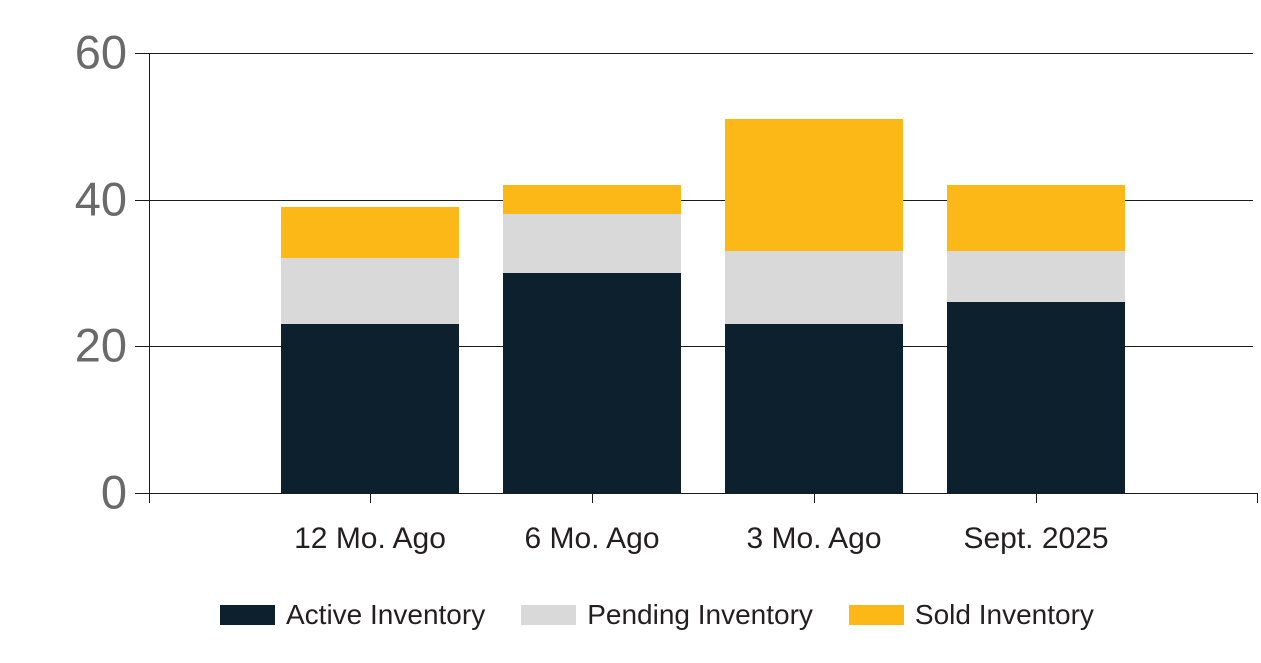 This screenshot has height=663, width=1261. What do you see at coordinates (700, 614) in the screenshot?
I see `legend-label: Pending Inventory` at bounding box center [700, 614].